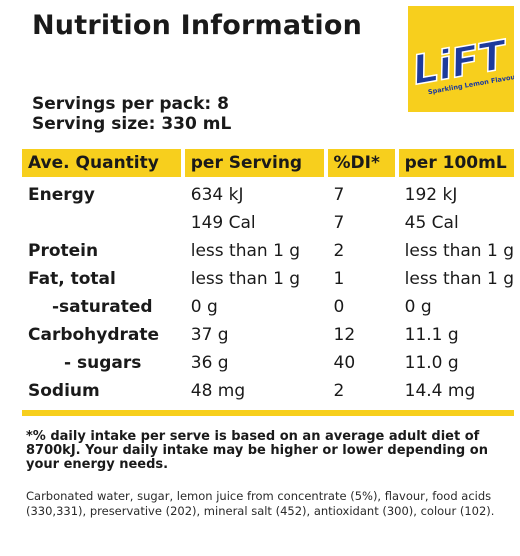 The height and width of the screenshot is (556, 520). I want to click on table-row: Carbohydrate 37 g 12 11.1 g, so click(268, 335).